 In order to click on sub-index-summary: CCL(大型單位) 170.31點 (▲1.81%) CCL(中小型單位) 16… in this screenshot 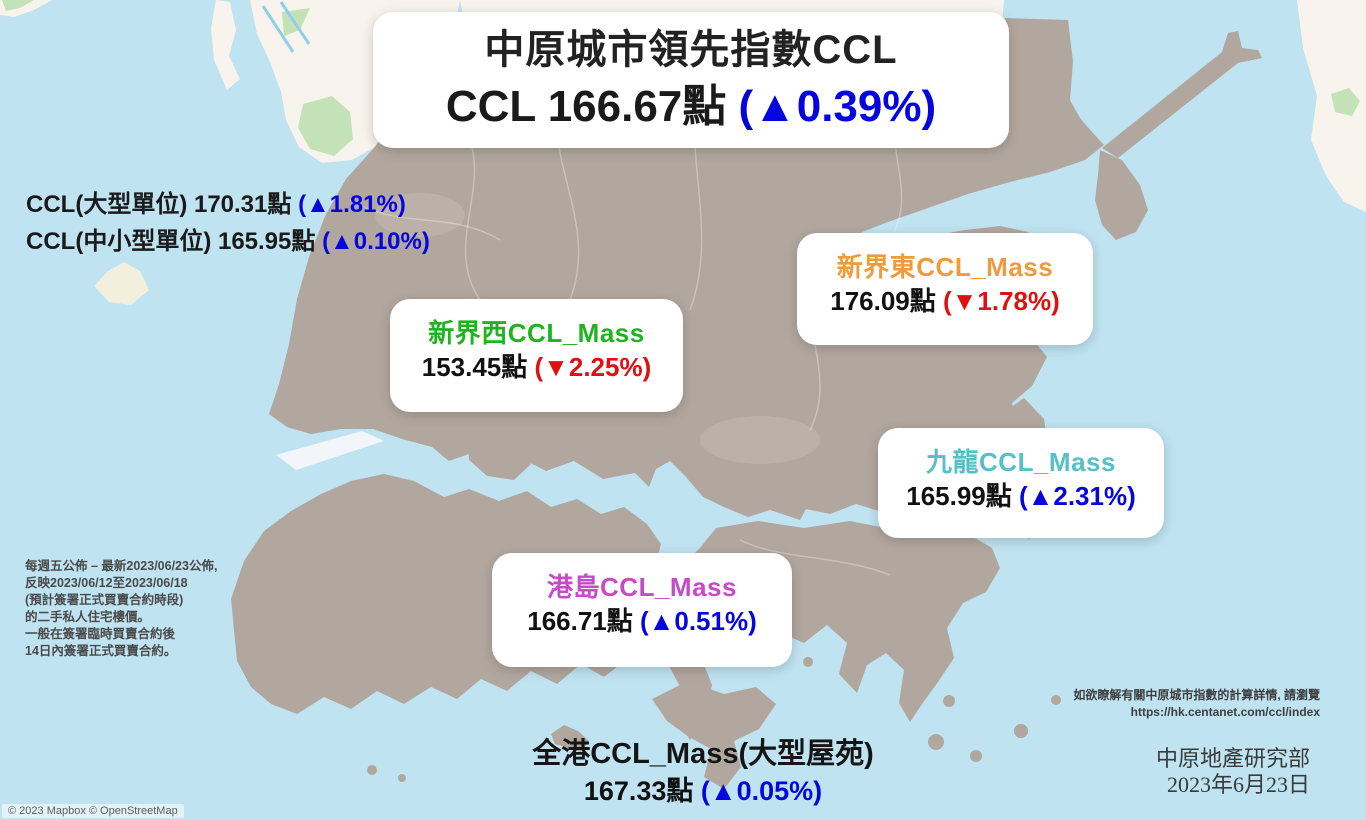, I will do `click(228, 223)`.